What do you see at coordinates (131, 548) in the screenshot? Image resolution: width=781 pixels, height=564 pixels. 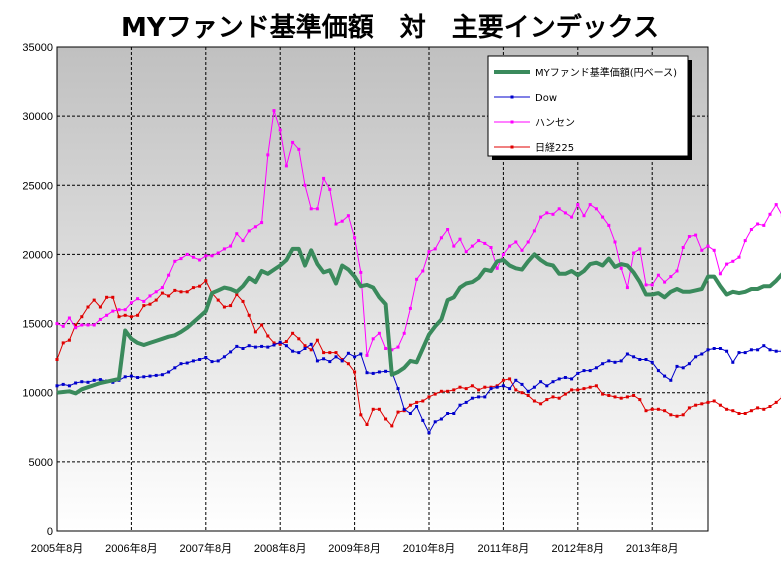 I see `x-tick-label: 2006年8月` at bounding box center [131, 548].